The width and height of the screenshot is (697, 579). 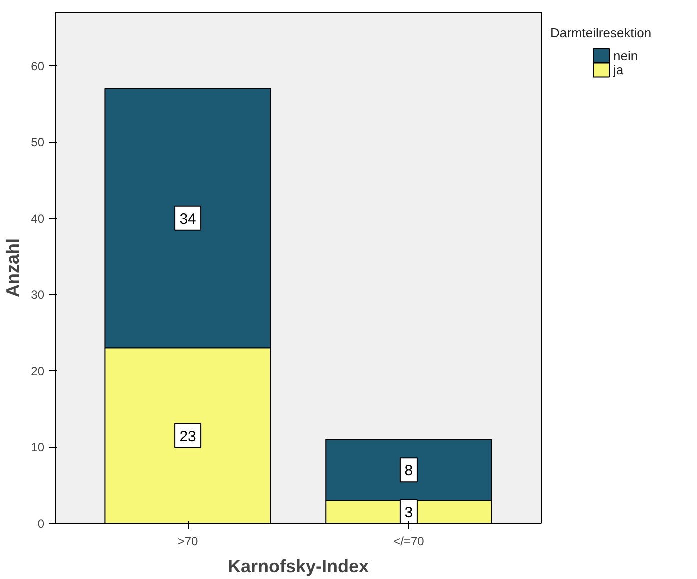 What do you see at coordinates (188, 219) in the screenshot?
I see `data-label: 34` at bounding box center [188, 219].